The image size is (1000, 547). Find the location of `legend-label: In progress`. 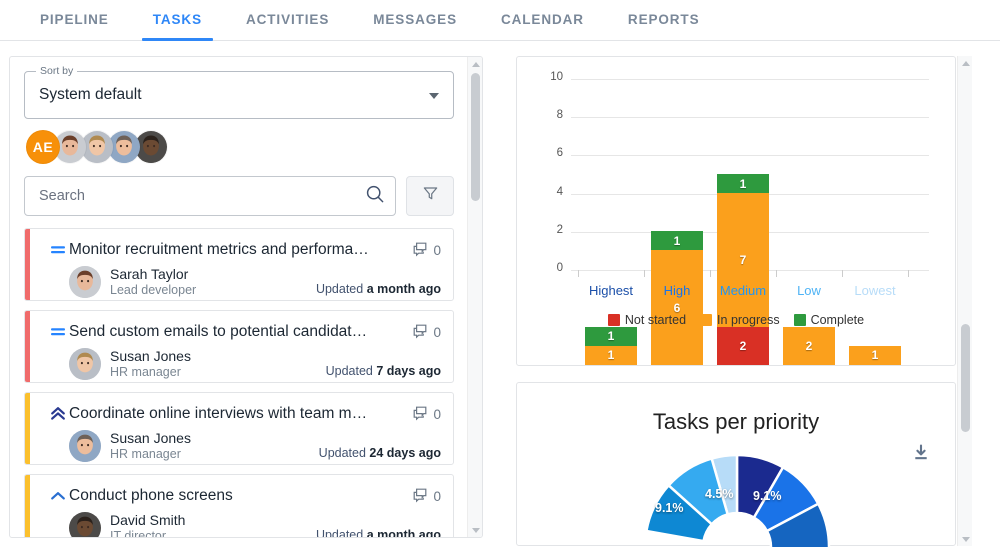

legend-label: In progress is located at coordinates (748, 320).